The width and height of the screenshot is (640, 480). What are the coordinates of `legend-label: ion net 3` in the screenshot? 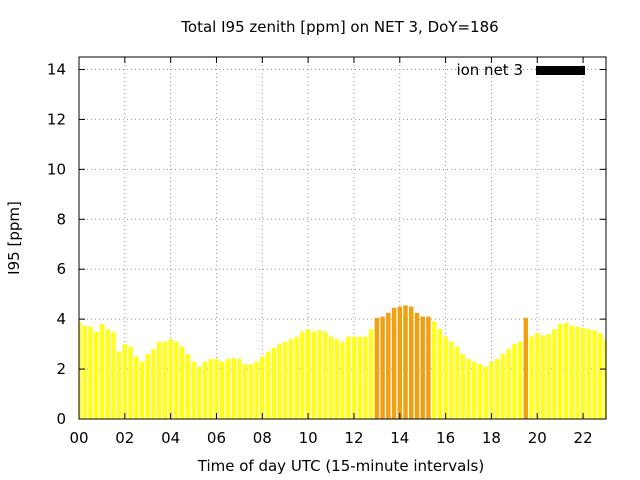 It's located at (489, 70).